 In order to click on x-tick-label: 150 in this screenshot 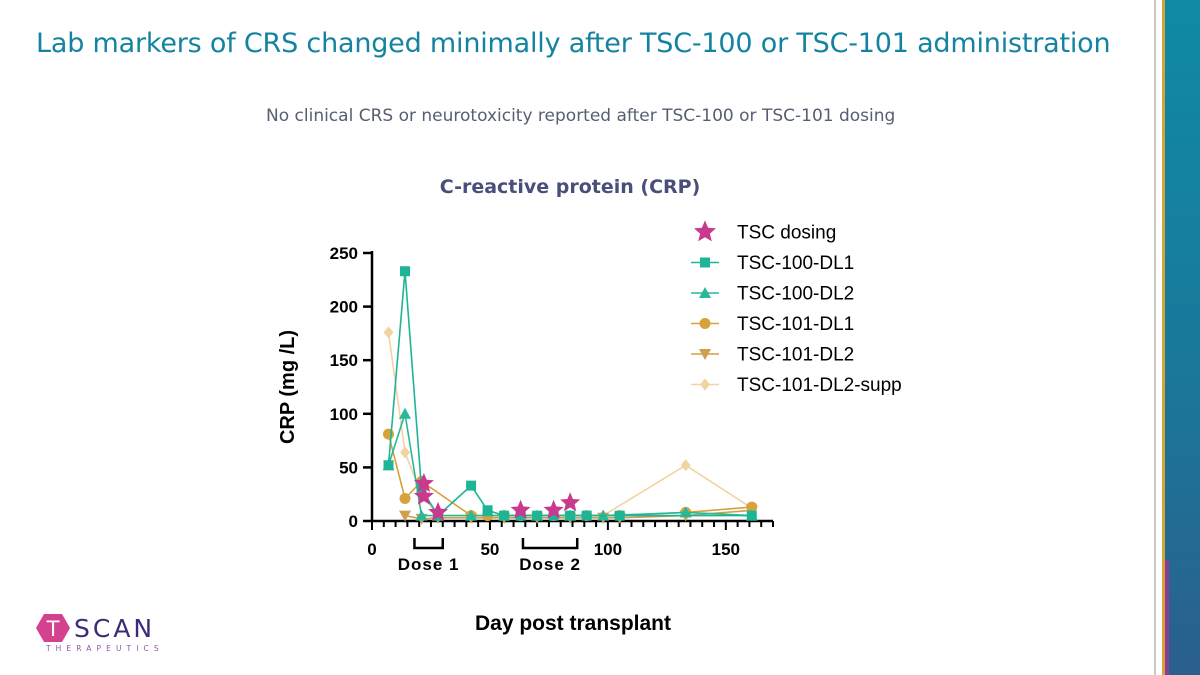, I will do `click(726, 549)`.